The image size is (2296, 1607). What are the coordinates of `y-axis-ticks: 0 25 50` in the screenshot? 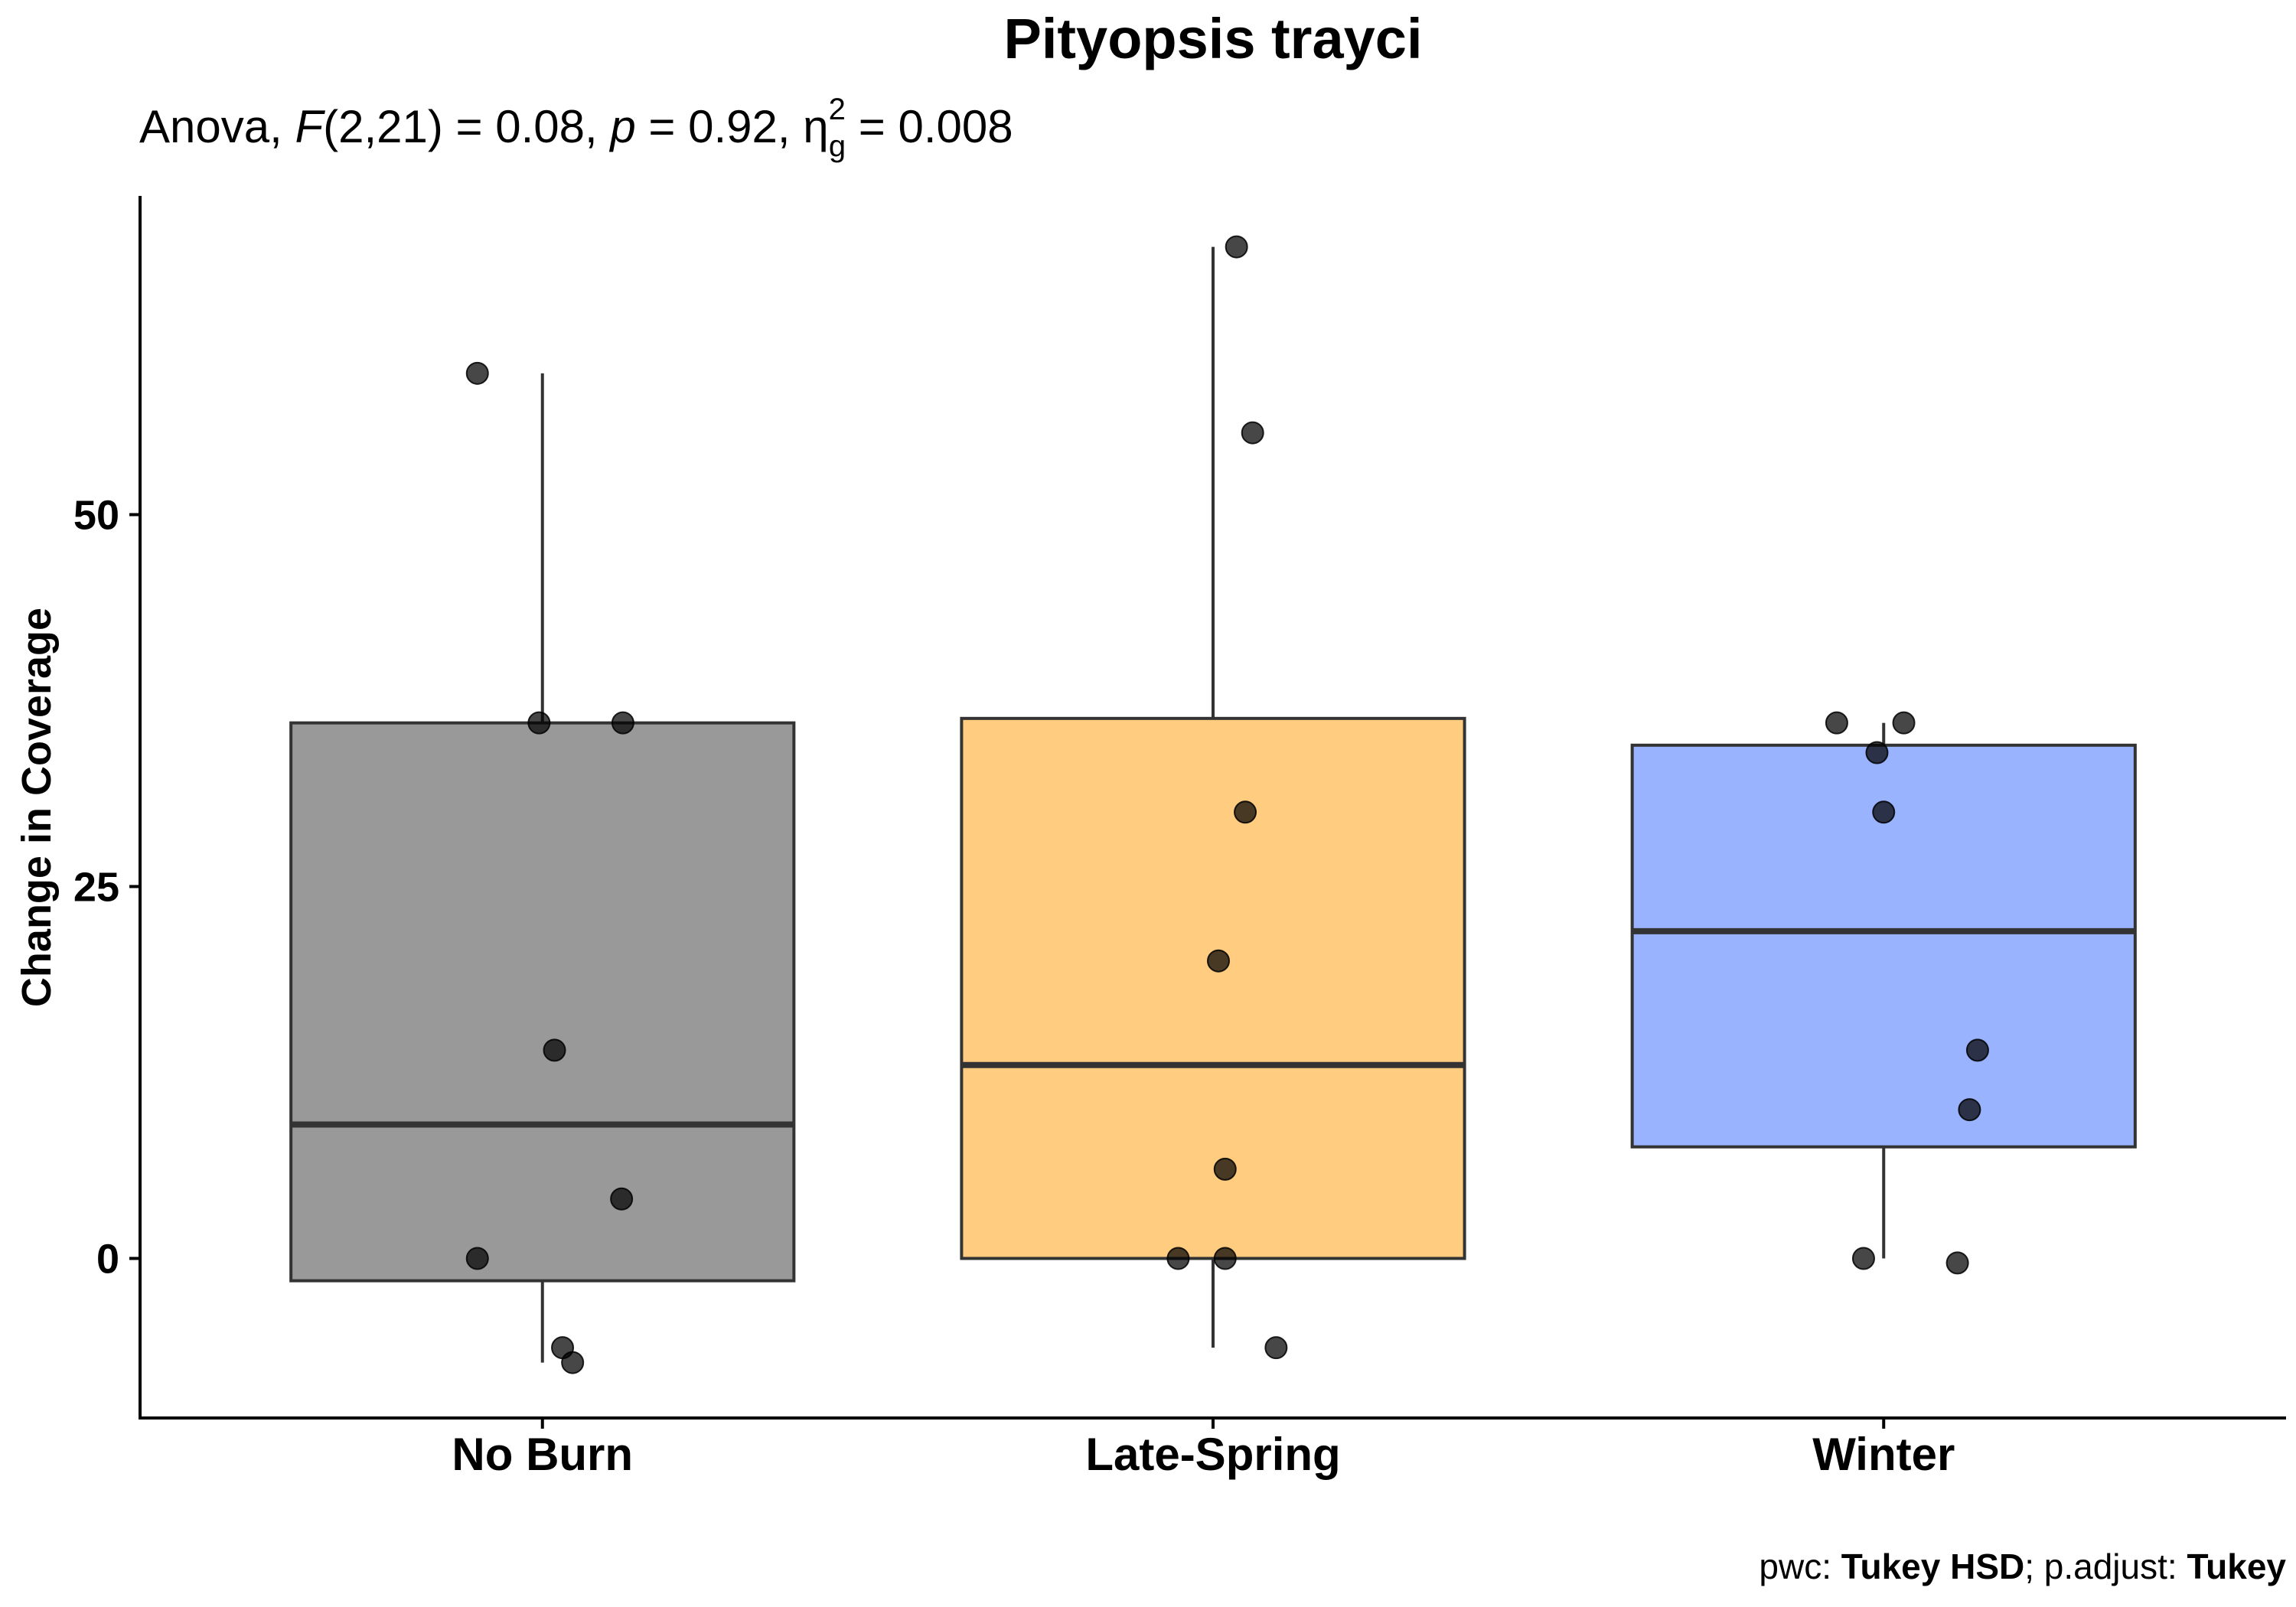 It's located at (106, 888).